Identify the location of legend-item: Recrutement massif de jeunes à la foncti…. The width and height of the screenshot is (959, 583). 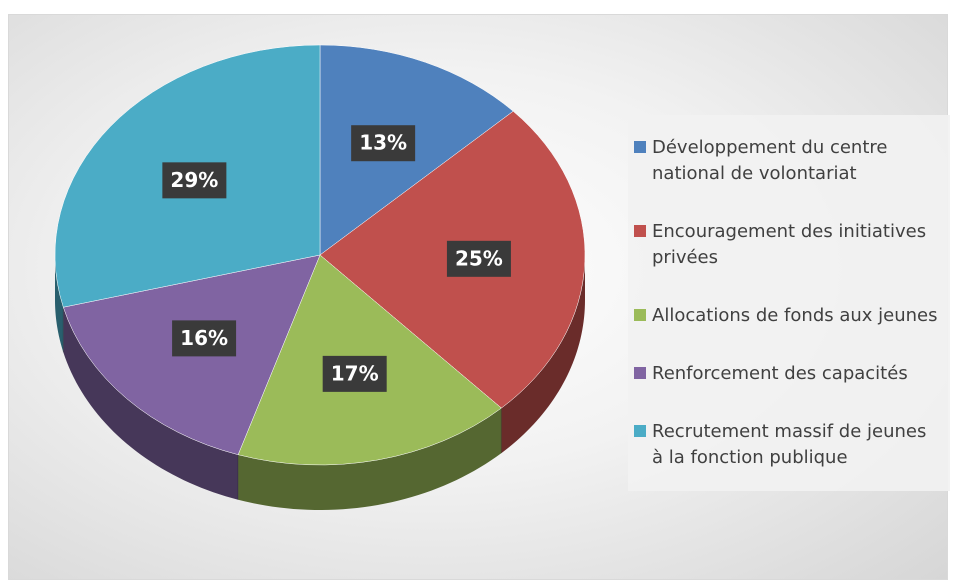
(789, 445).